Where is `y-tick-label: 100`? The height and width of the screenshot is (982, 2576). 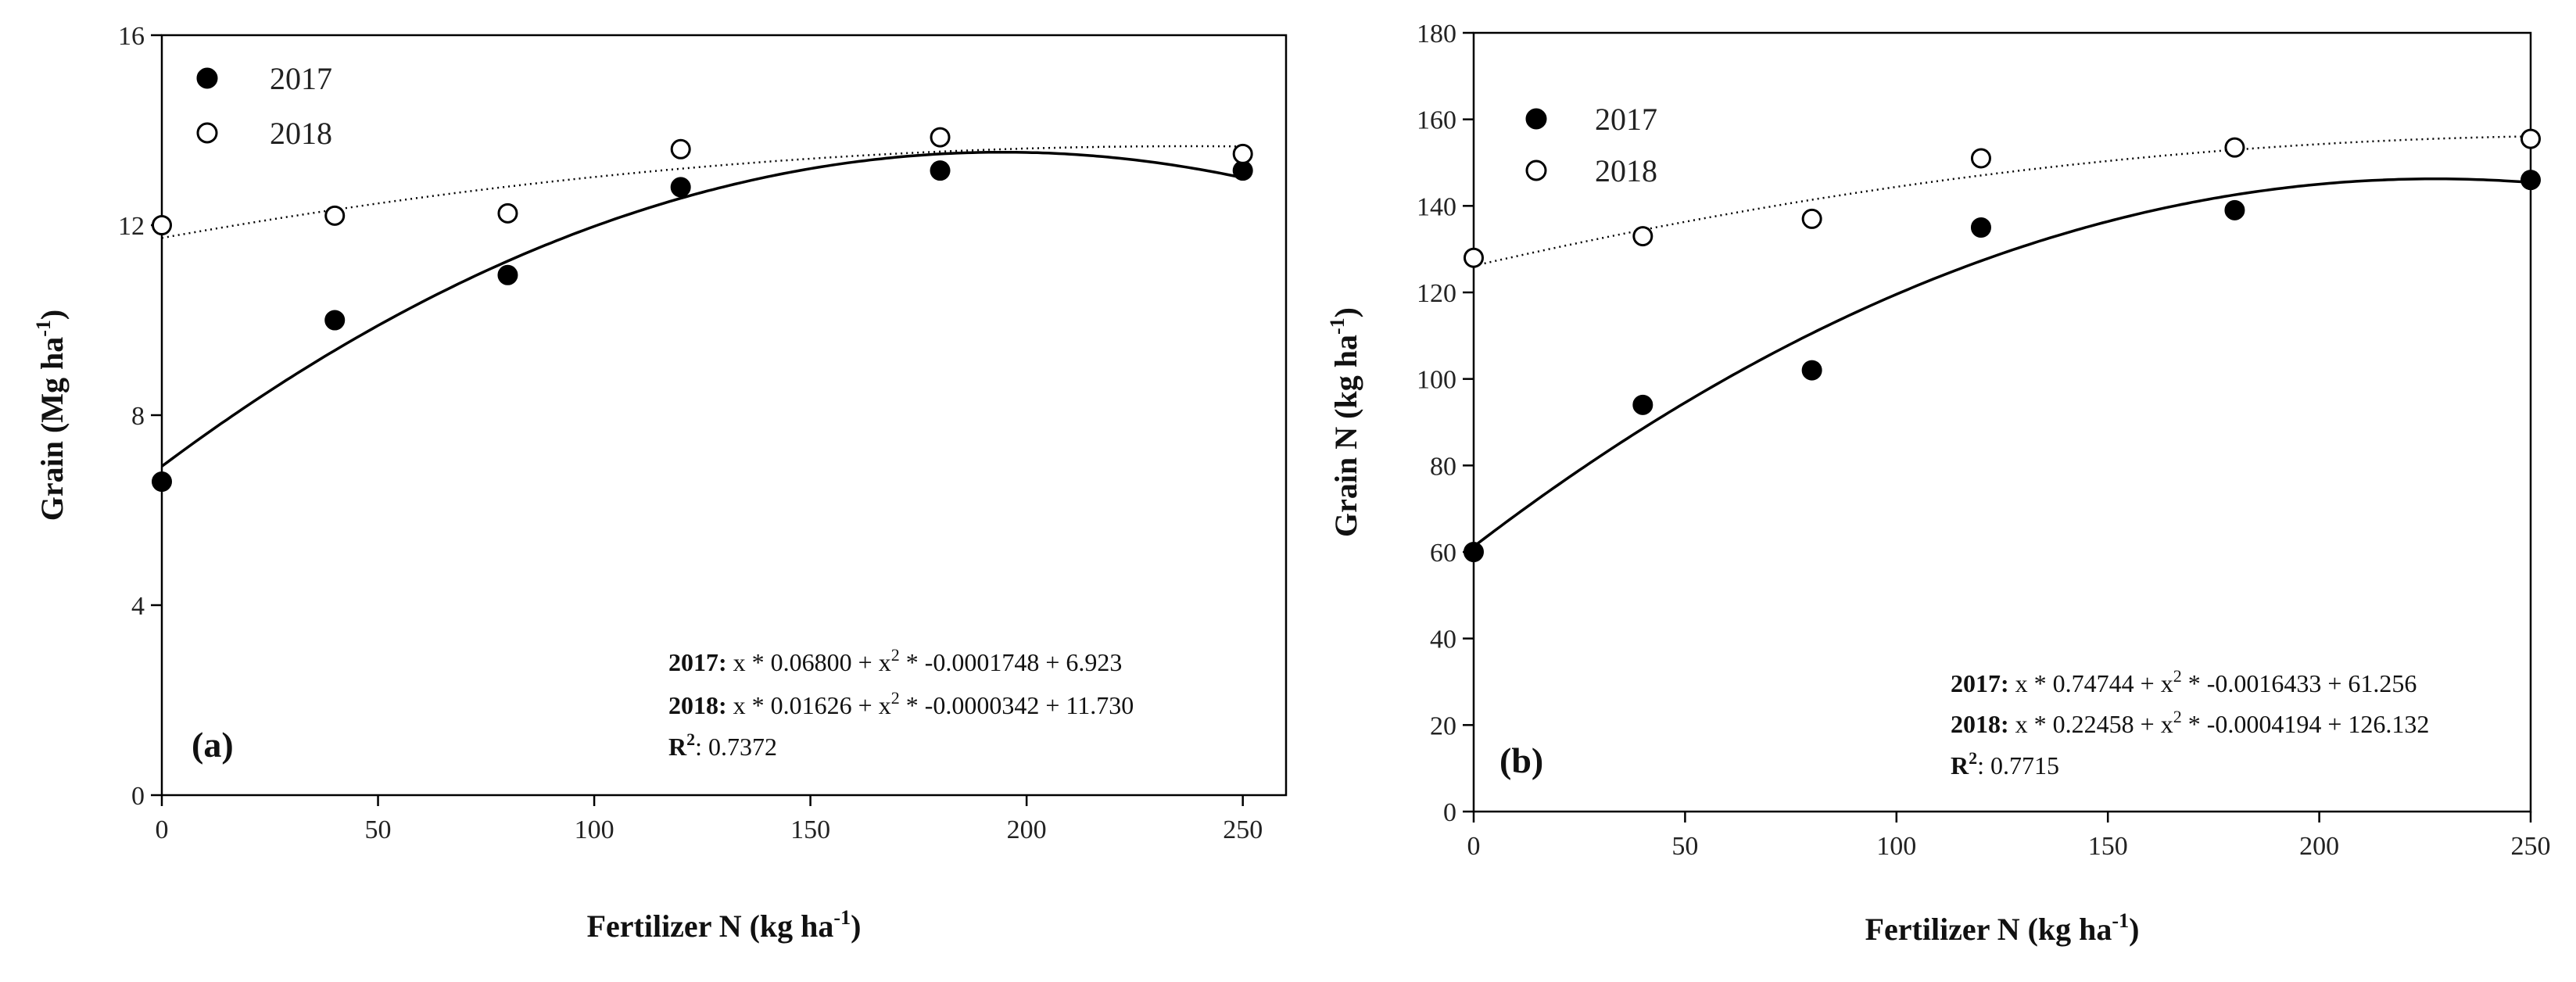 y-tick-label: 100 is located at coordinates (1436, 380).